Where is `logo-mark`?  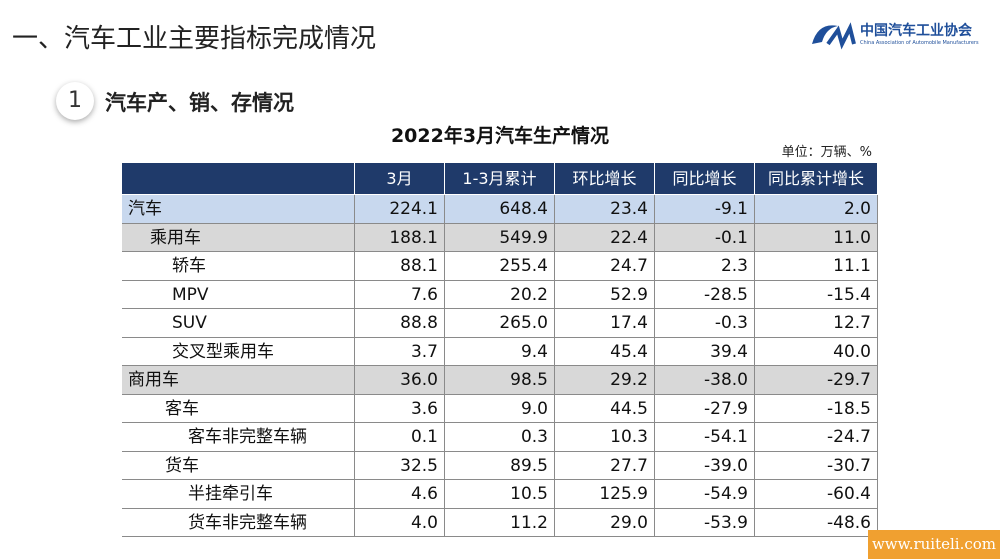 logo-mark is located at coordinates (834, 36).